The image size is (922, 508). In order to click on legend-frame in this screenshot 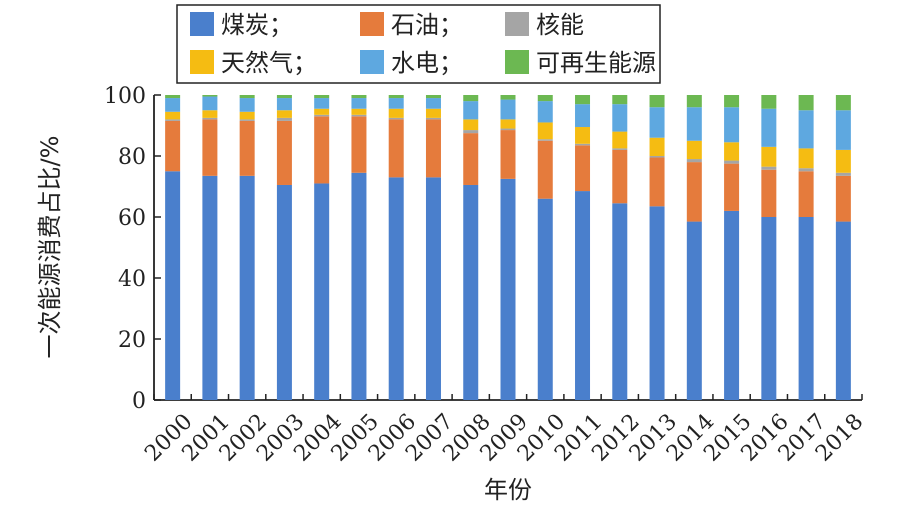, I will do `click(418, 44)`.